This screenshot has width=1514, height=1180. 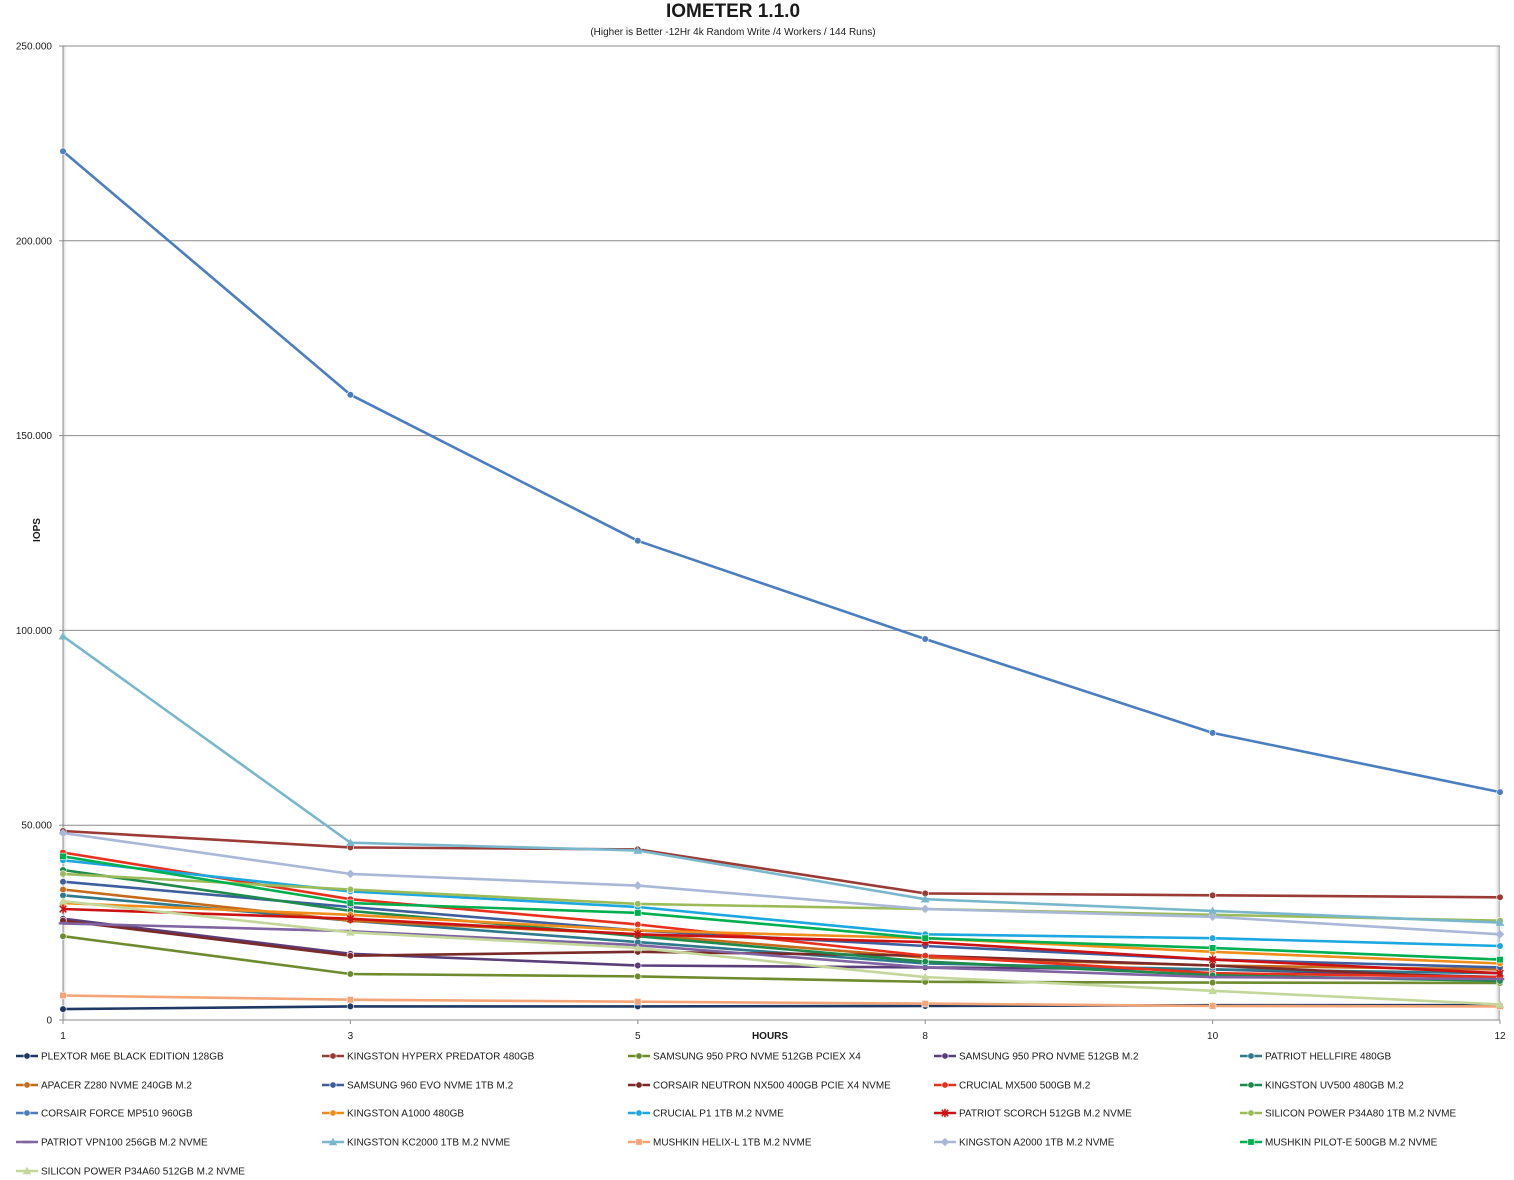 What do you see at coordinates (772, 1086) in the screenshot?
I see `legend-label: CORSAIR NEUTRON NX500 400GB PCIE X4 NVME` at bounding box center [772, 1086].